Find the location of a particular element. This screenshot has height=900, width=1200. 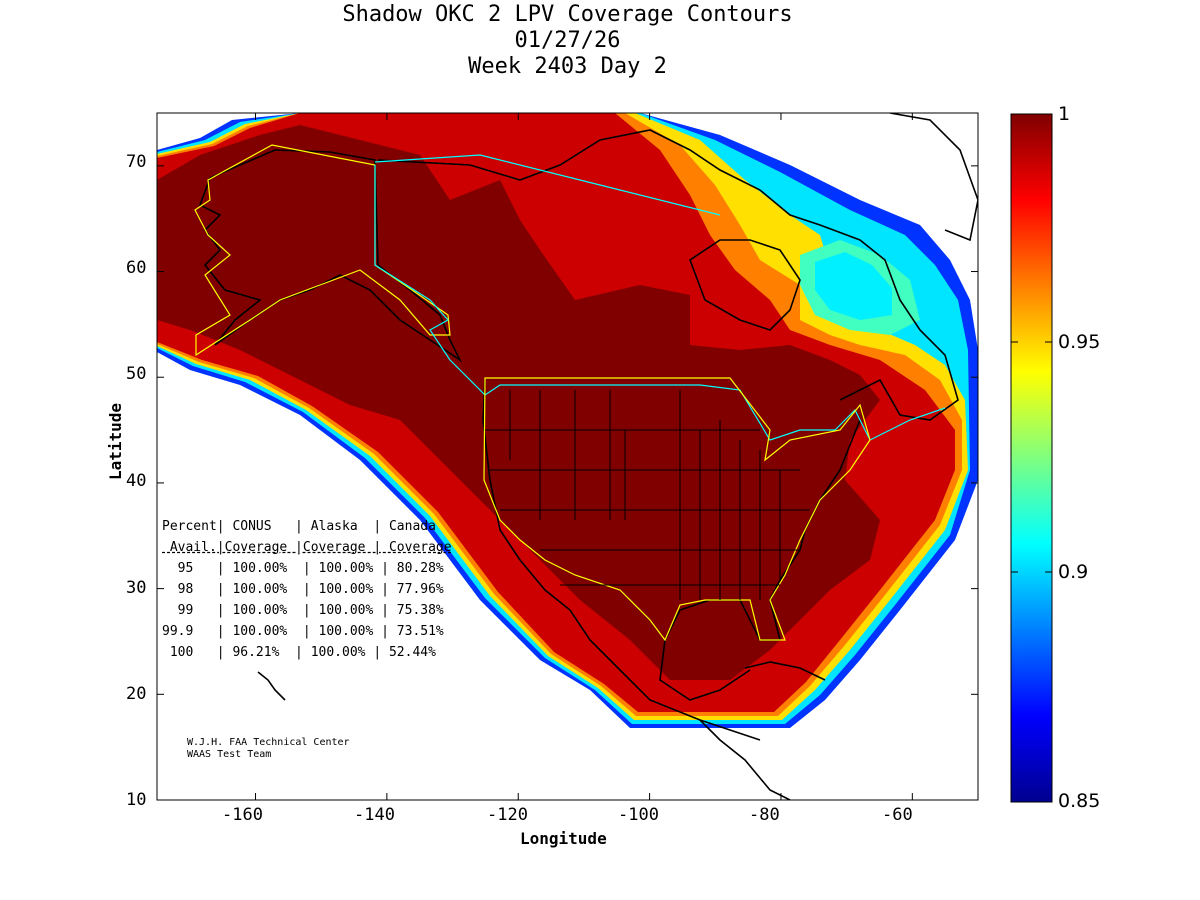

alaska-boundary is located at coordinates (322, 250).